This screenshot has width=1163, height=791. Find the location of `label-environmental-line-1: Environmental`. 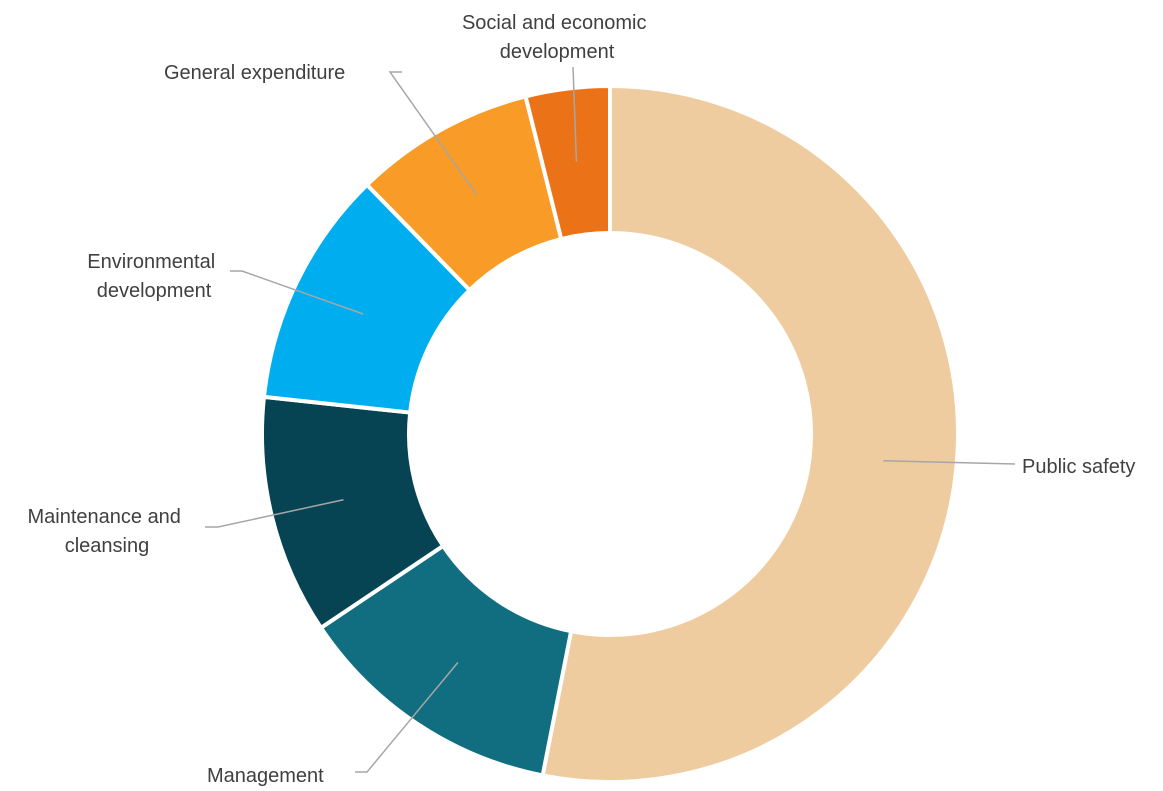

label-environmental-line-1: Environmental is located at coordinates (151, 262).